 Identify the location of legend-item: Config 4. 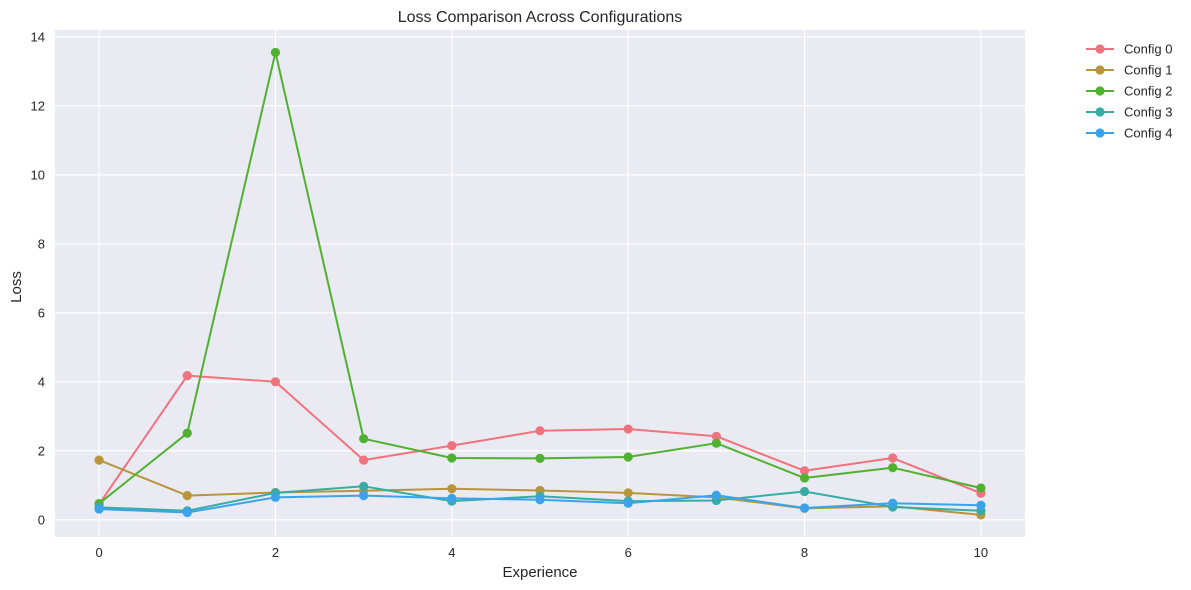
(1129, 133).